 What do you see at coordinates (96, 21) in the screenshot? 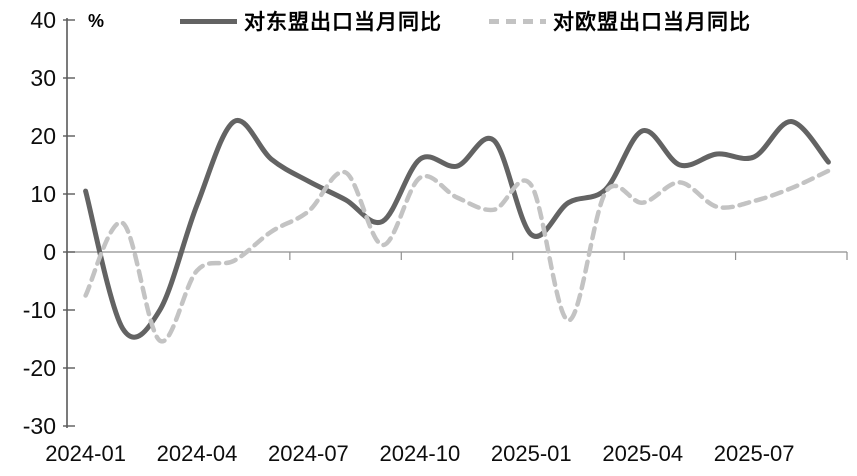
I see `y-axis-unit-label: %` at bounding box center [96, 21].